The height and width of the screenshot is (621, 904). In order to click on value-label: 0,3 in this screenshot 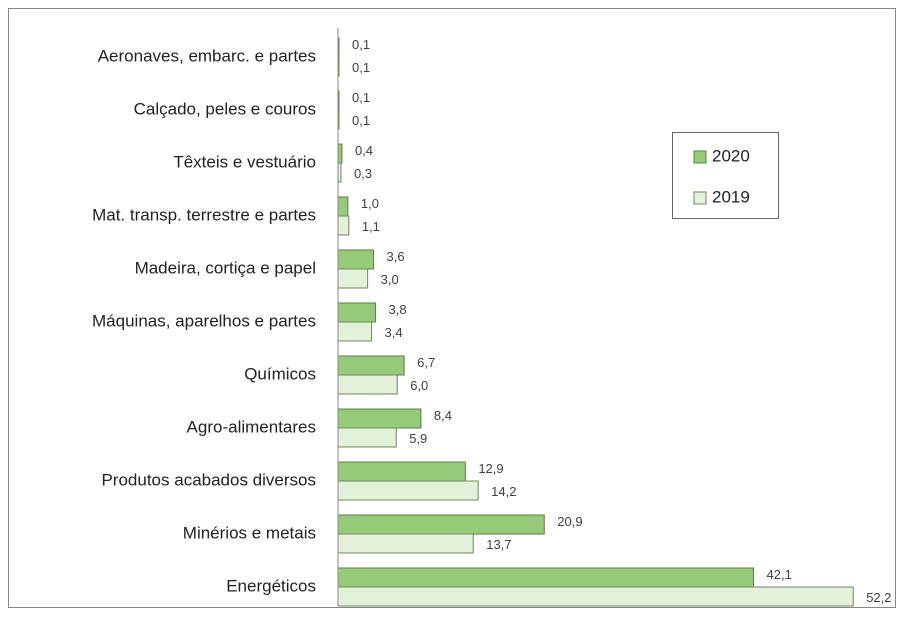, I will do `click(363, 173)`.